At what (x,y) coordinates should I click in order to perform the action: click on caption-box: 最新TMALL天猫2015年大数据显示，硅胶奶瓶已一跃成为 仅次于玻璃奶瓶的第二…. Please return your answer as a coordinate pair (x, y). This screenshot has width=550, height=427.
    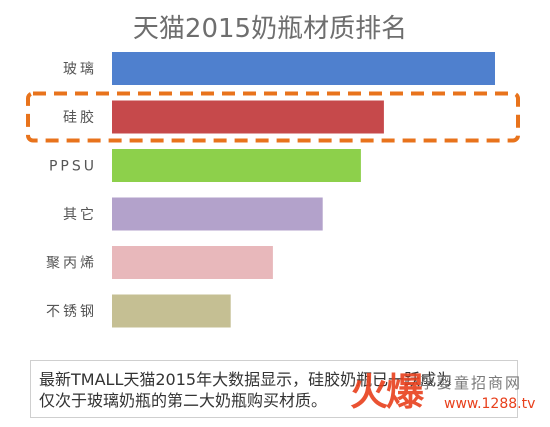
    Looking at the image, I should click on (274, 389).